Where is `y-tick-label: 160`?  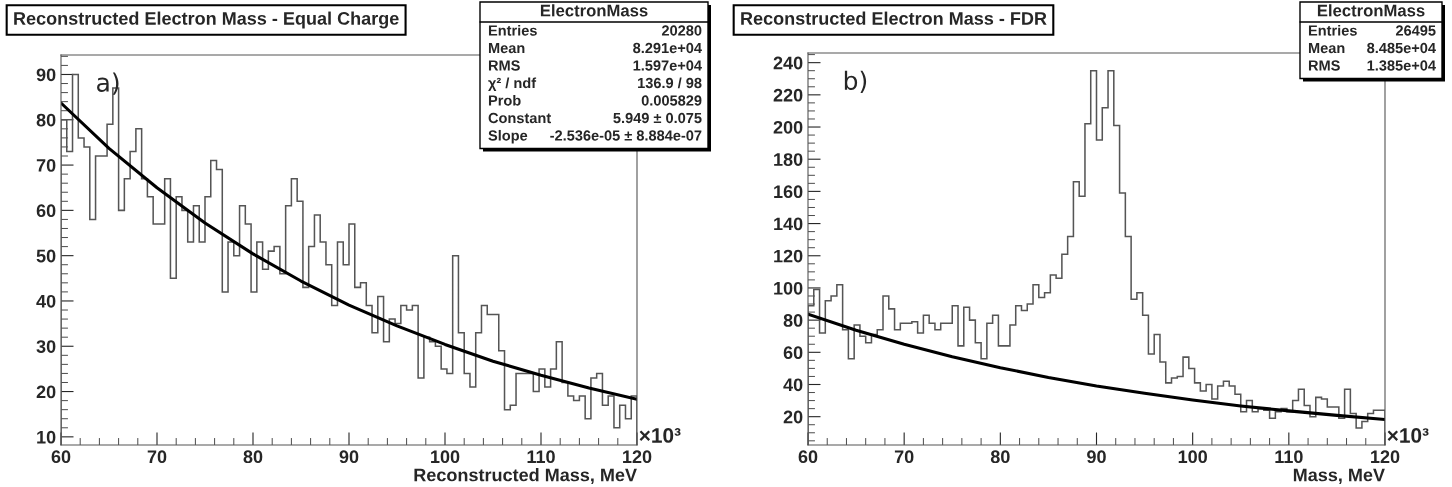 y-tick-label: 160 is located at coordinates (788, 192).